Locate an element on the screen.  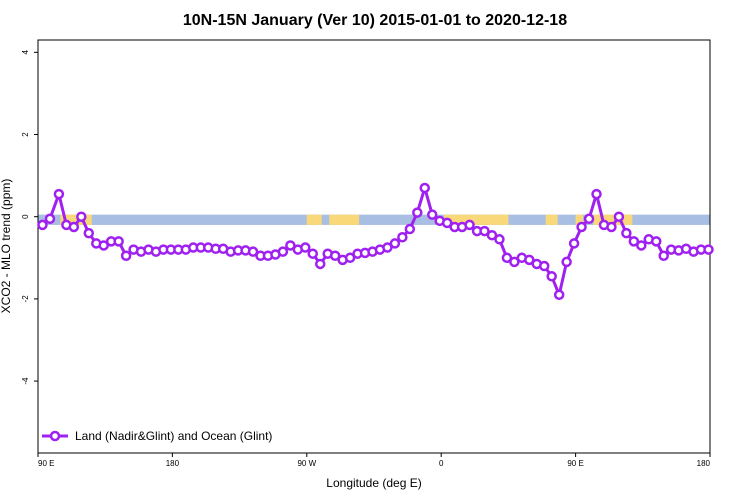
x-axis: 90 E 180 90 W 0 90 E 180 is located at coordinates (374, 460).